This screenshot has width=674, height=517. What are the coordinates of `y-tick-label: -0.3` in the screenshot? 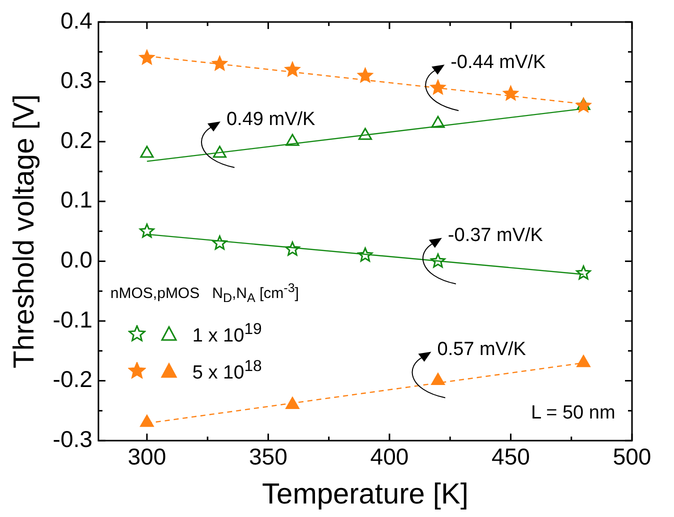 It's located at (72, 439).